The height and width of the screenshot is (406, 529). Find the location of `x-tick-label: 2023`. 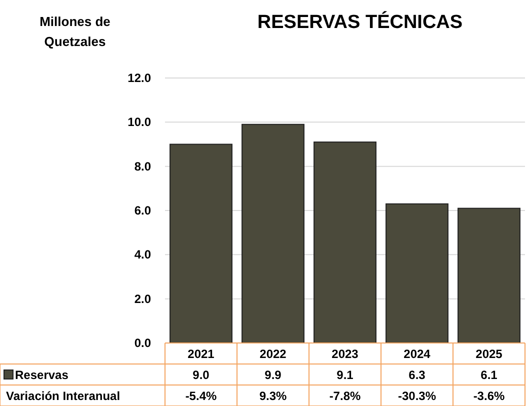

x-tick-label: 2023 is located at coordinates (345, 354).